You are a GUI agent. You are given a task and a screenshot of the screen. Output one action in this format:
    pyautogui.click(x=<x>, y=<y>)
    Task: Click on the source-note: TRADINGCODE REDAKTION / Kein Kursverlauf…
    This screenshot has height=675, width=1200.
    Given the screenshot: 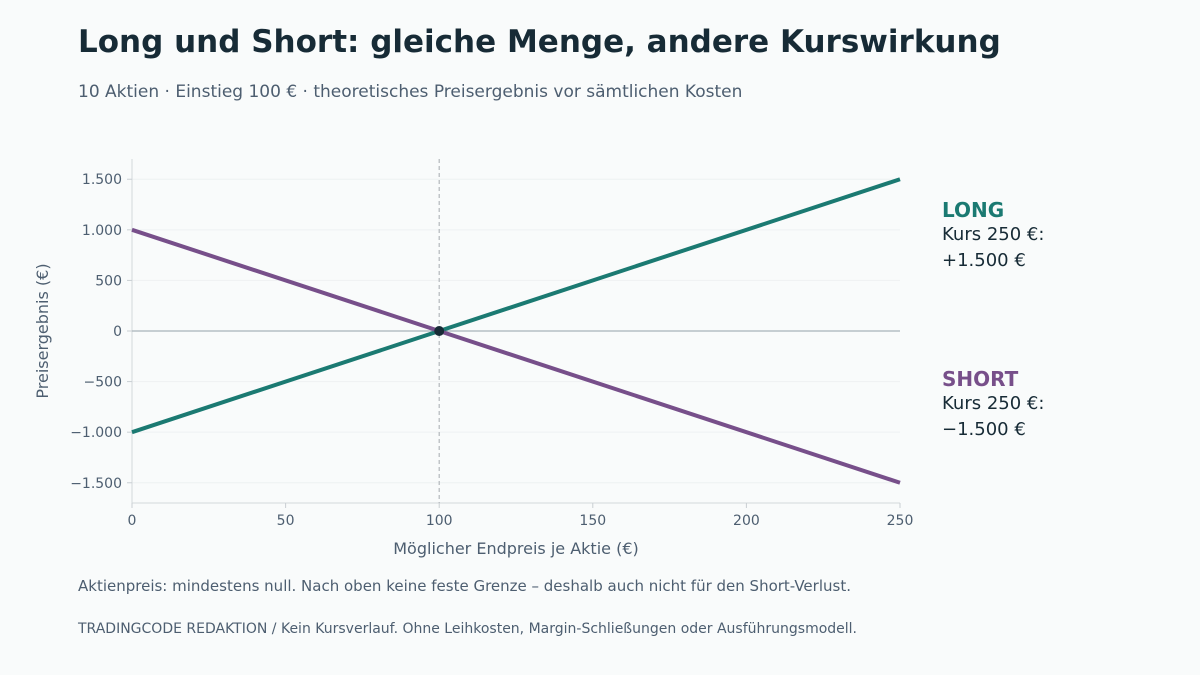 What is the action you would take?
    pyautogui.click(x=467, y=629)
    